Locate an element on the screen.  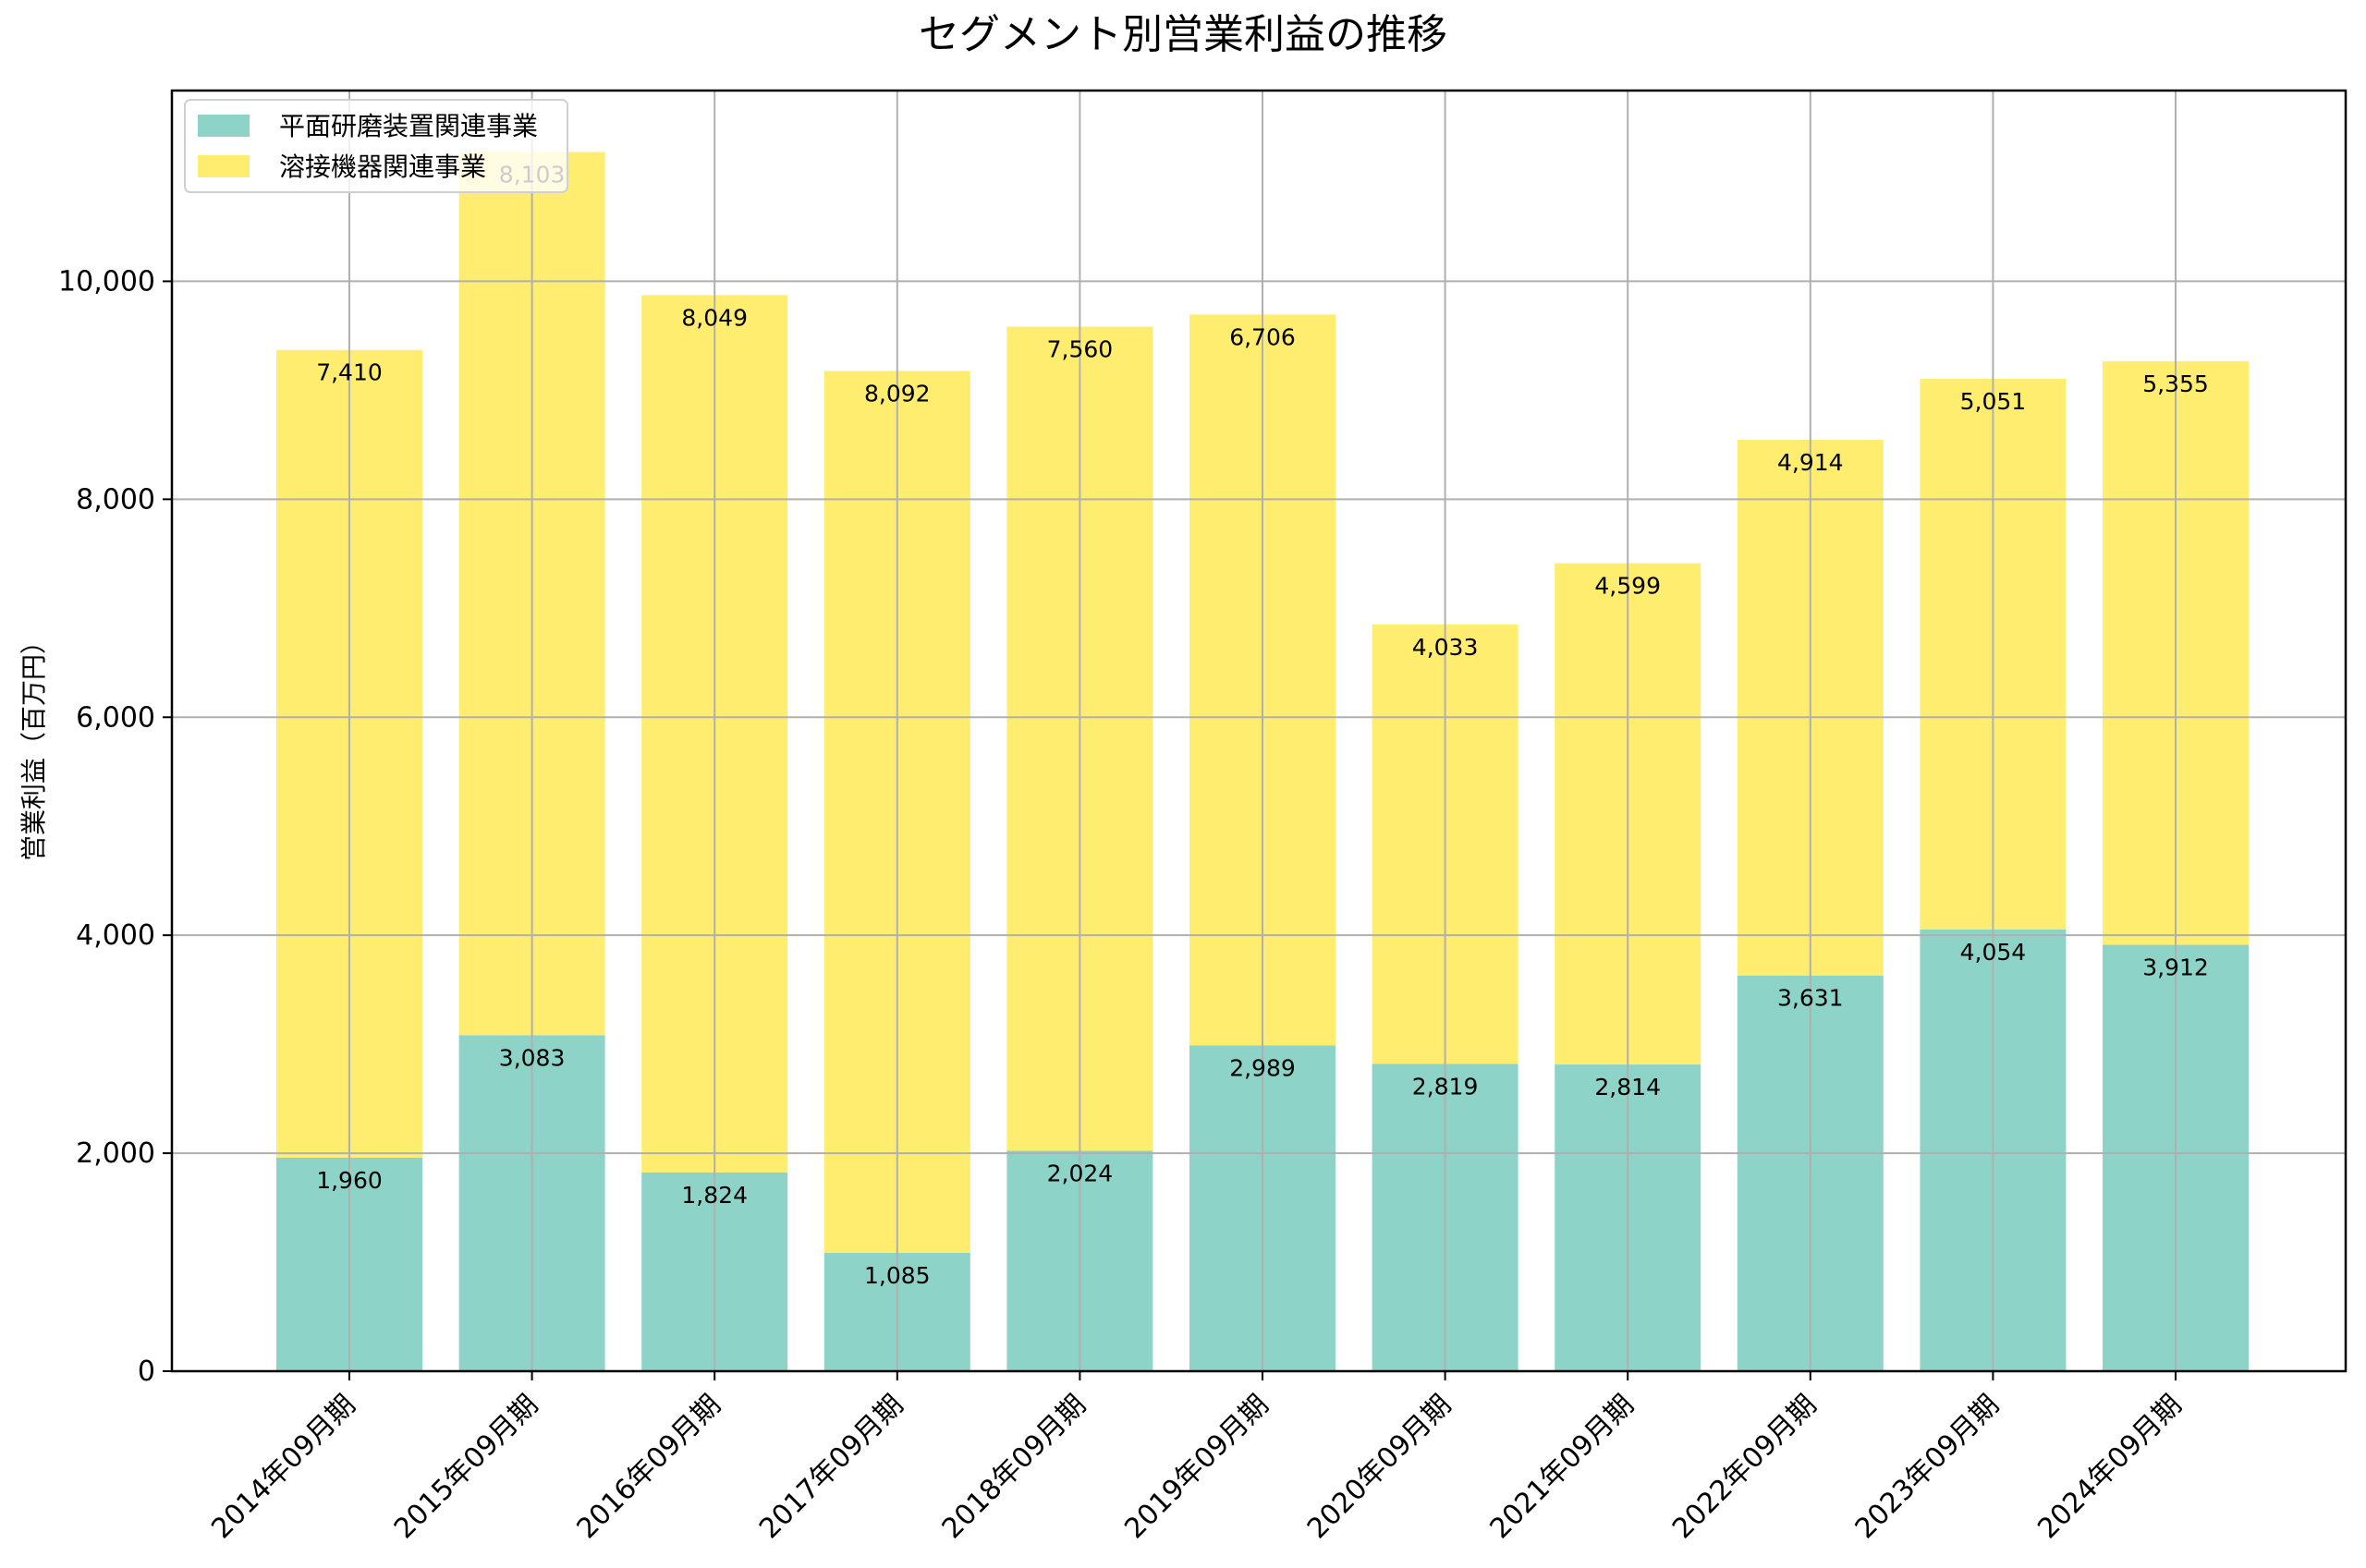
data-label-grinding-10: 3,912 is located at coordinates (2175, 967).